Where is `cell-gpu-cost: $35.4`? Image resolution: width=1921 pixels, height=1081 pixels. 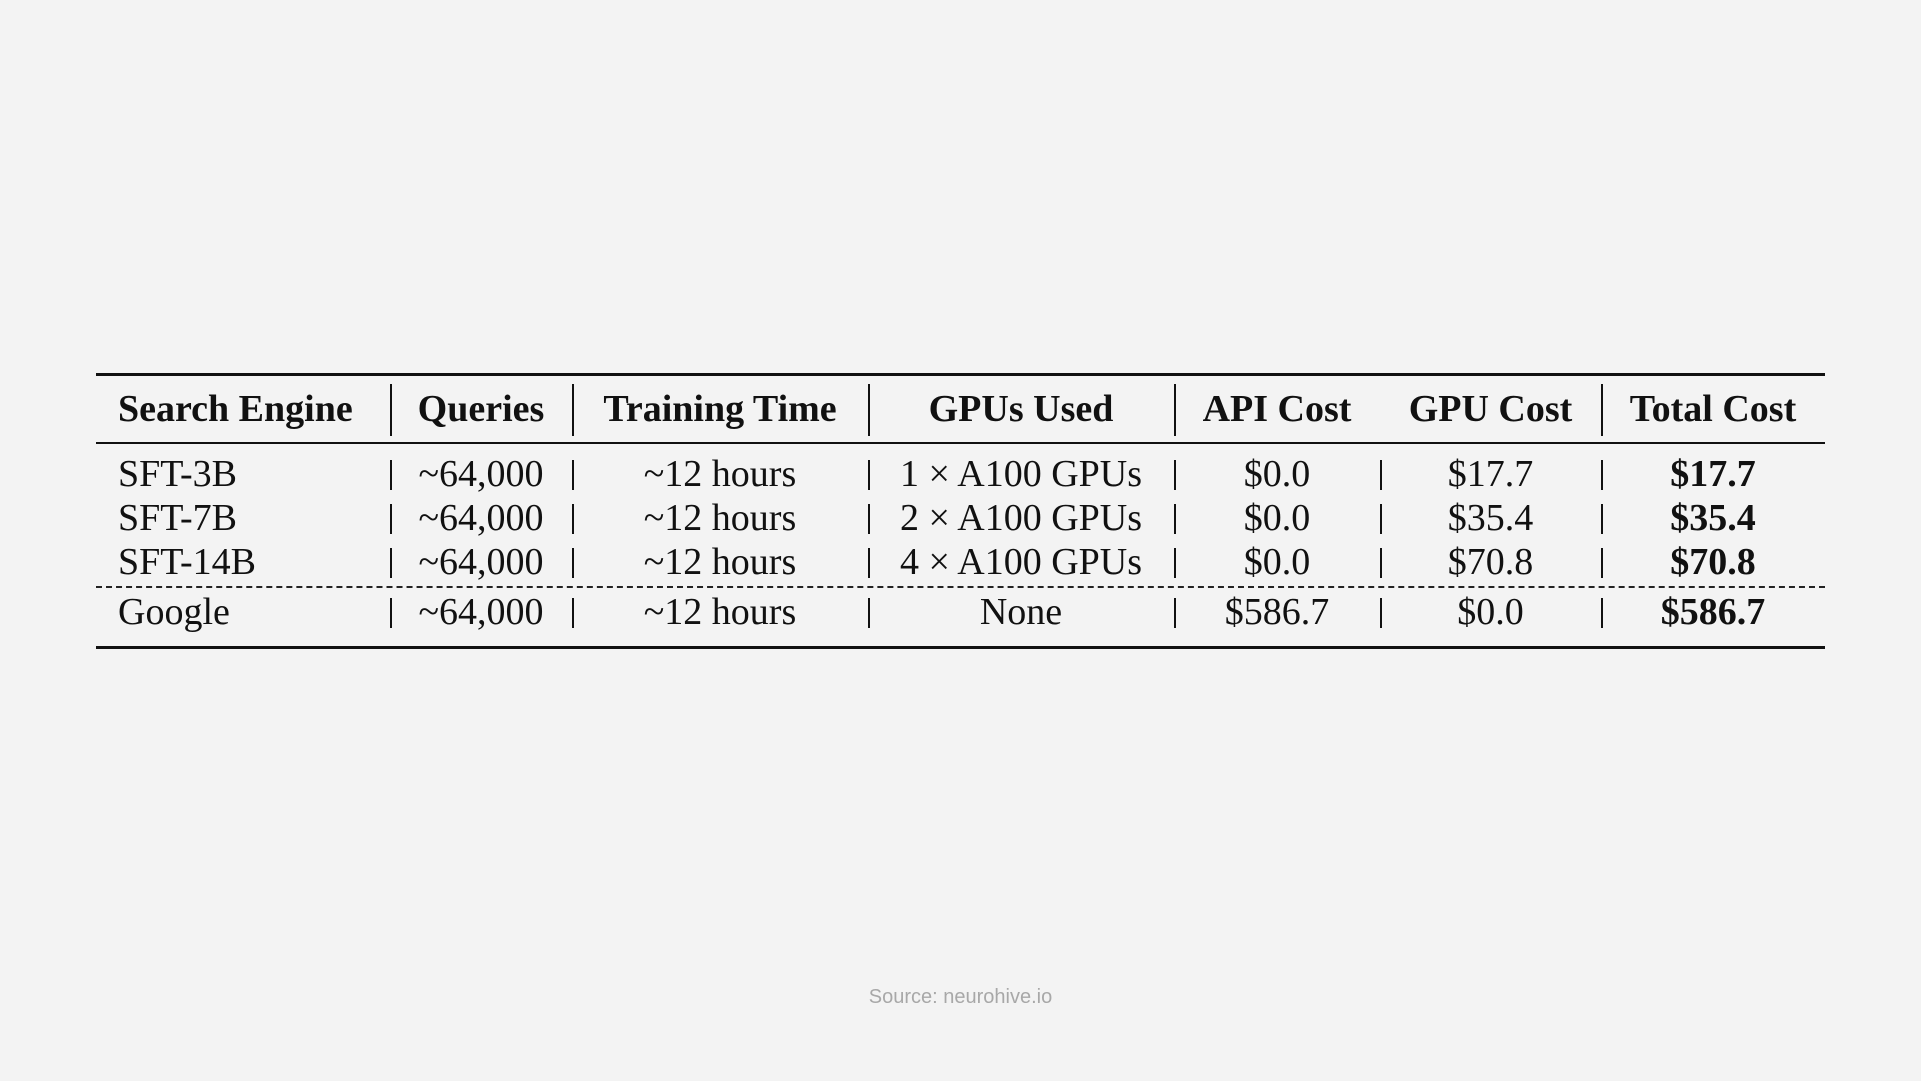 cell-gpu-cost: $35.4 is located at coordinates (1490, 518).